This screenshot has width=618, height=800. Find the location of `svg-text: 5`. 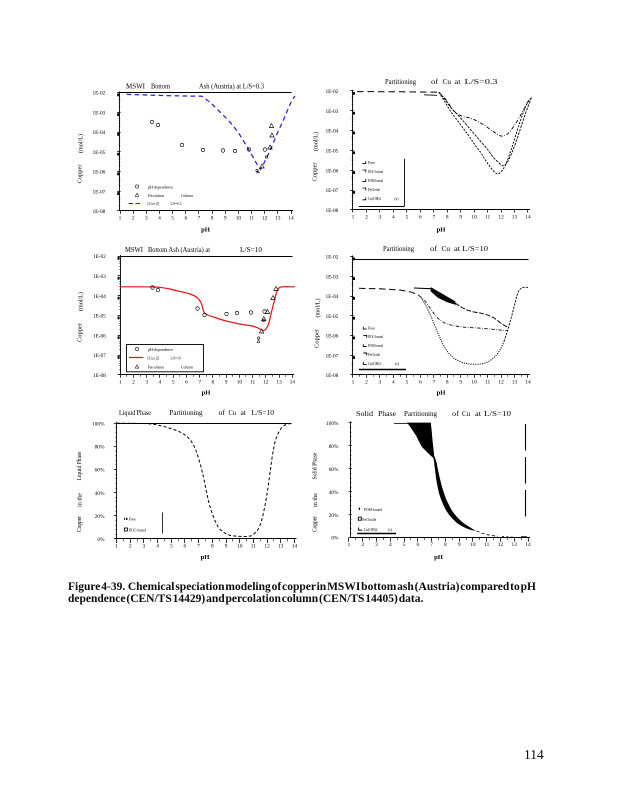

svg-text: 5 is located at coordinates (171, 546).